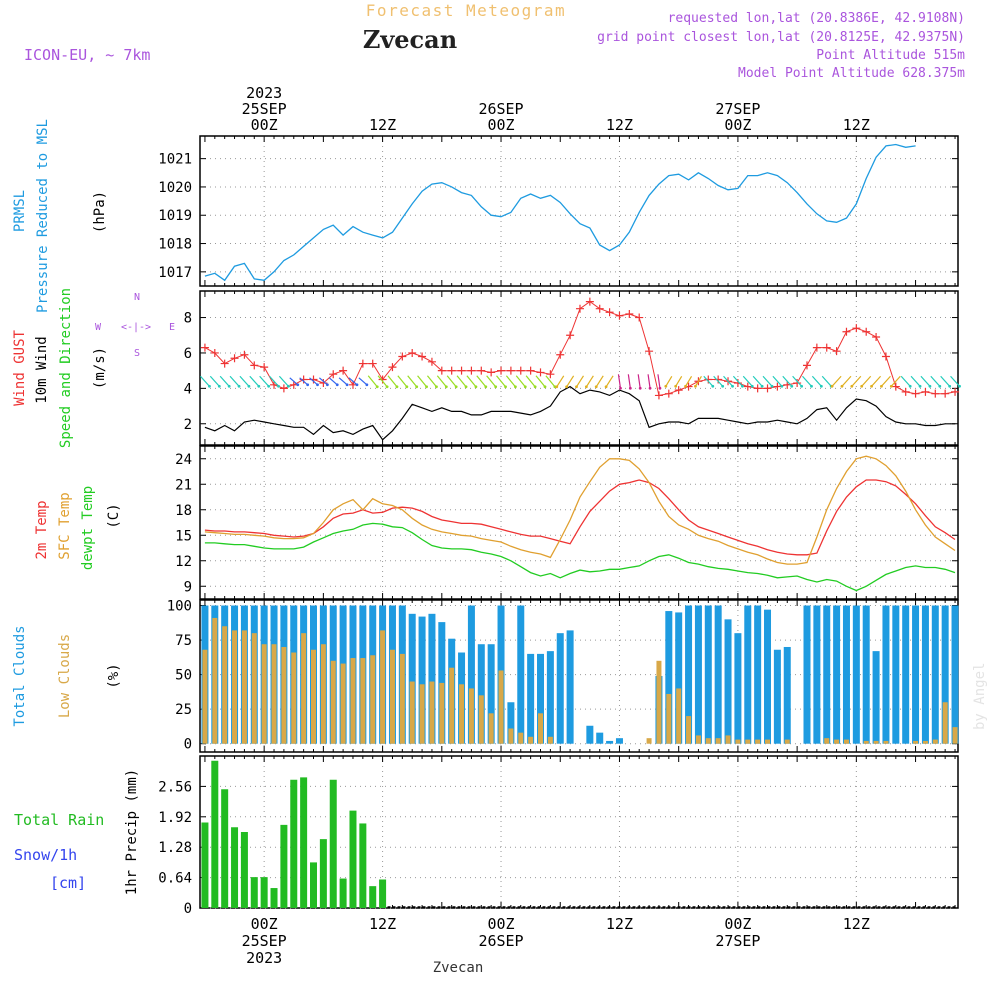 This screenshot has width=1000, height=1004. Describe the element at coordinates (264, 924) in the screenshot. I see `bottom-time-label: 00Z` at that location.